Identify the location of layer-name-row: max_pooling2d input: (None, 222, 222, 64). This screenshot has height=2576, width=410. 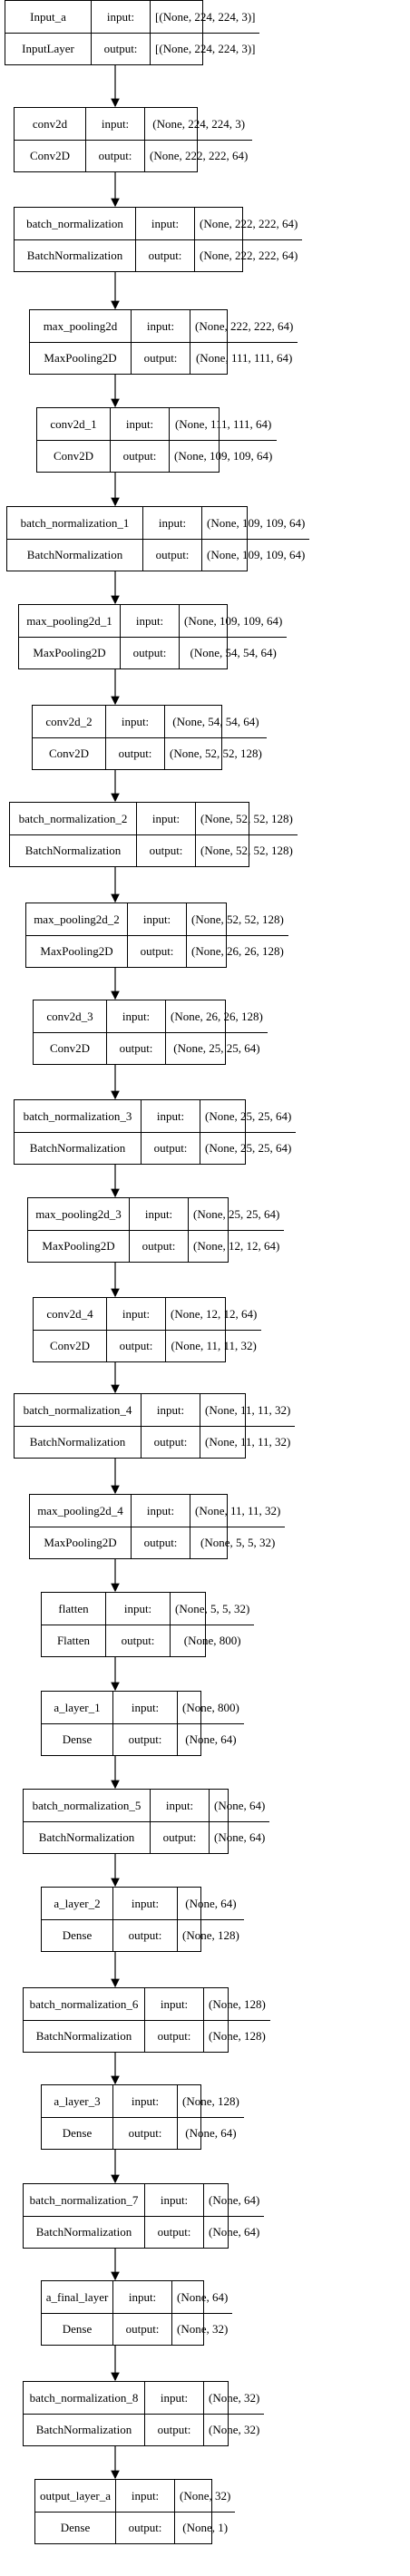
(164, 326).